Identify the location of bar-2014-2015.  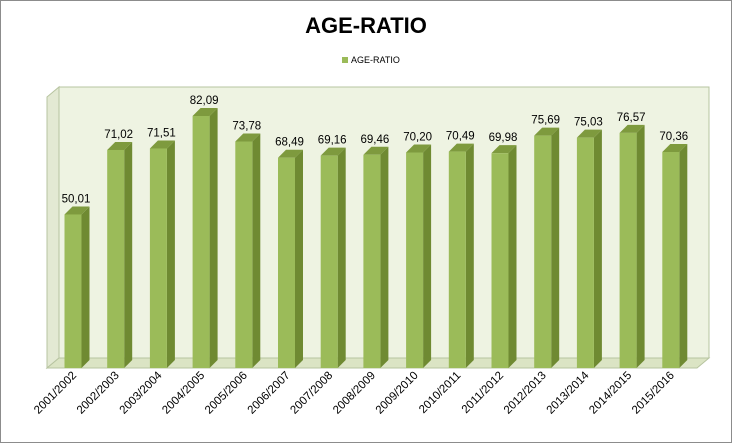
(632, 246).